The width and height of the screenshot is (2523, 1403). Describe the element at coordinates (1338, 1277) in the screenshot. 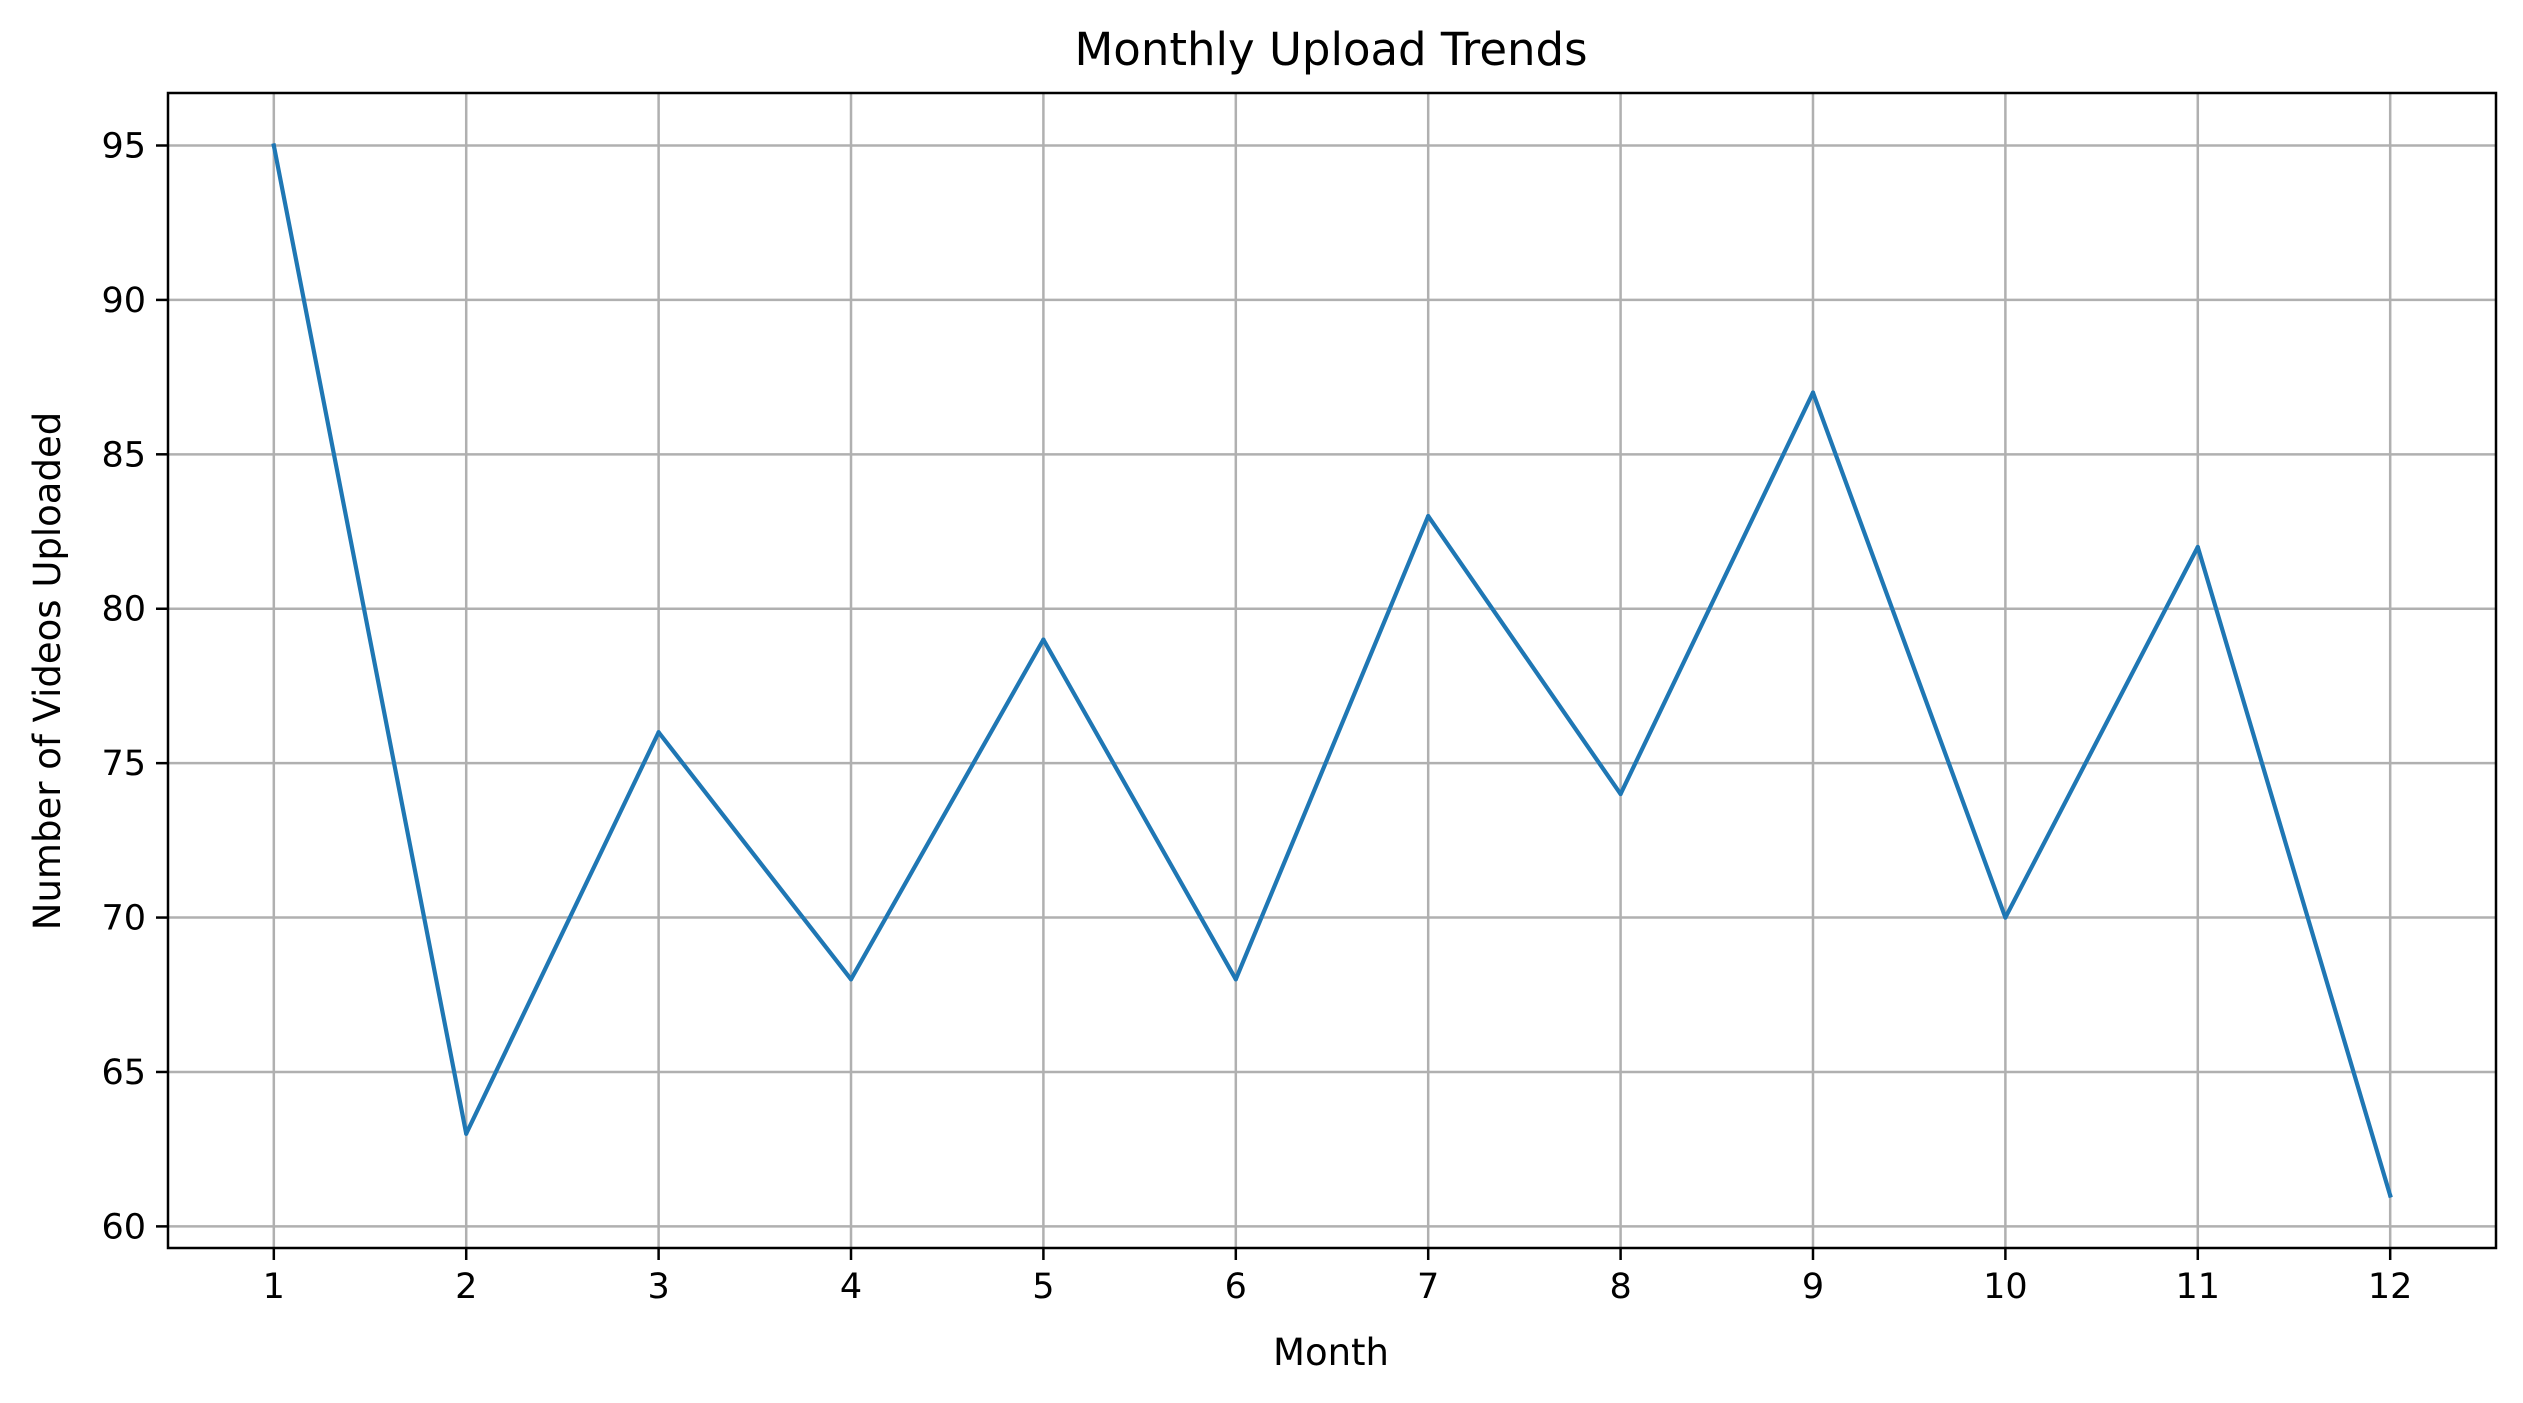

I see `x-axis-ticks: 1 2 3 4 5 6 7 8 9 10 11 12` at that location.